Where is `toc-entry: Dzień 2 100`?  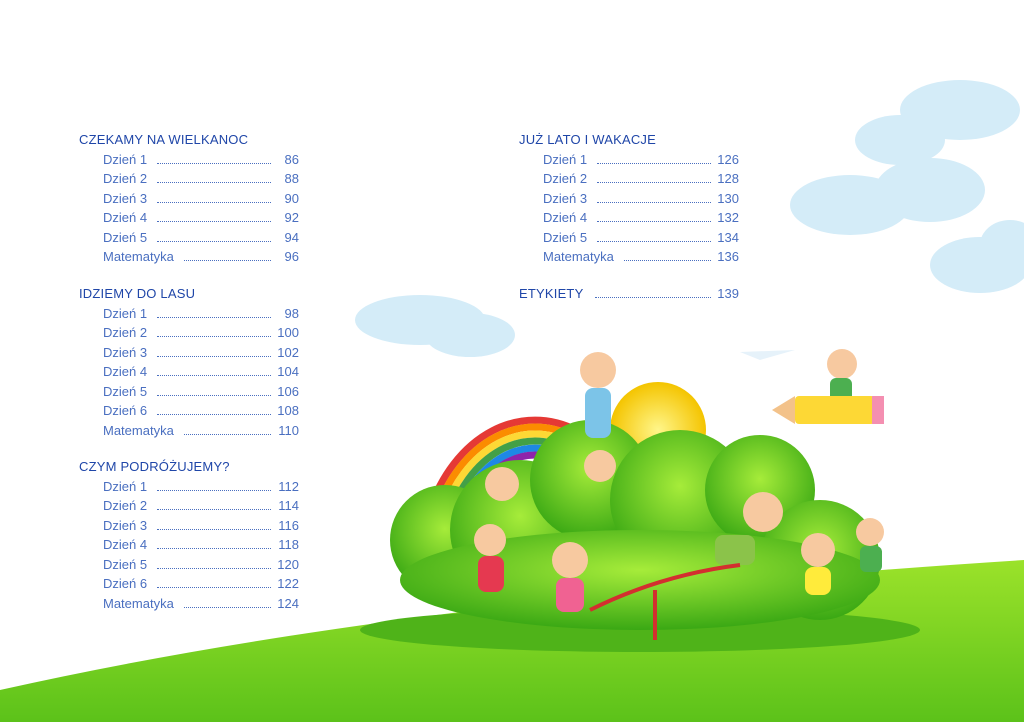
toc-entry: Dzień 2 100 is located at coordinates (201, 333).